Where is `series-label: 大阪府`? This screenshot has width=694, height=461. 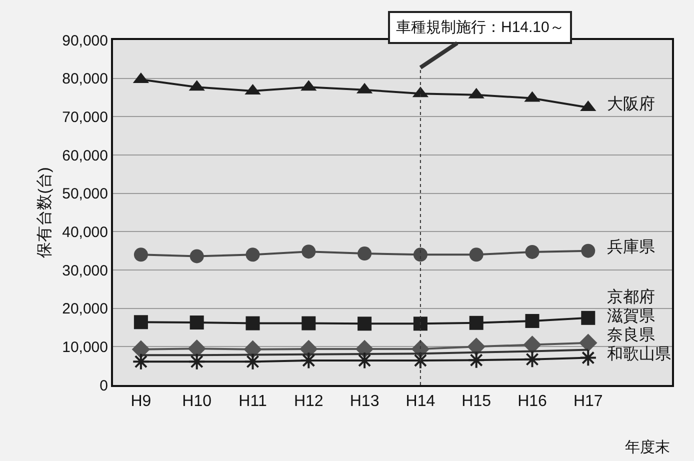 series-label: 大阪府 is located at coordinates (631, 104).